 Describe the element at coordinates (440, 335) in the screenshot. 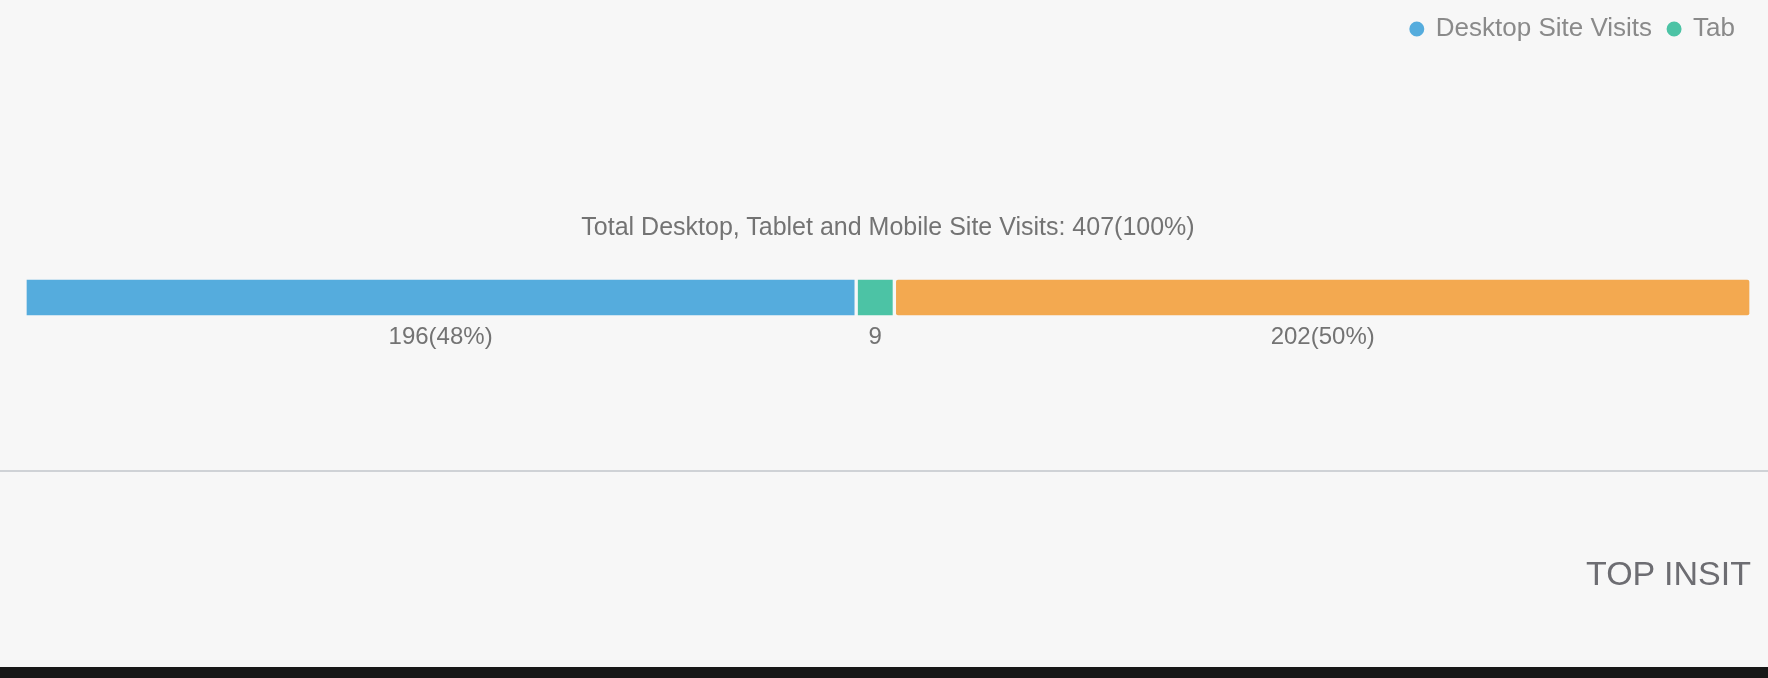

I see `data-label: 196(48%)` at that location.